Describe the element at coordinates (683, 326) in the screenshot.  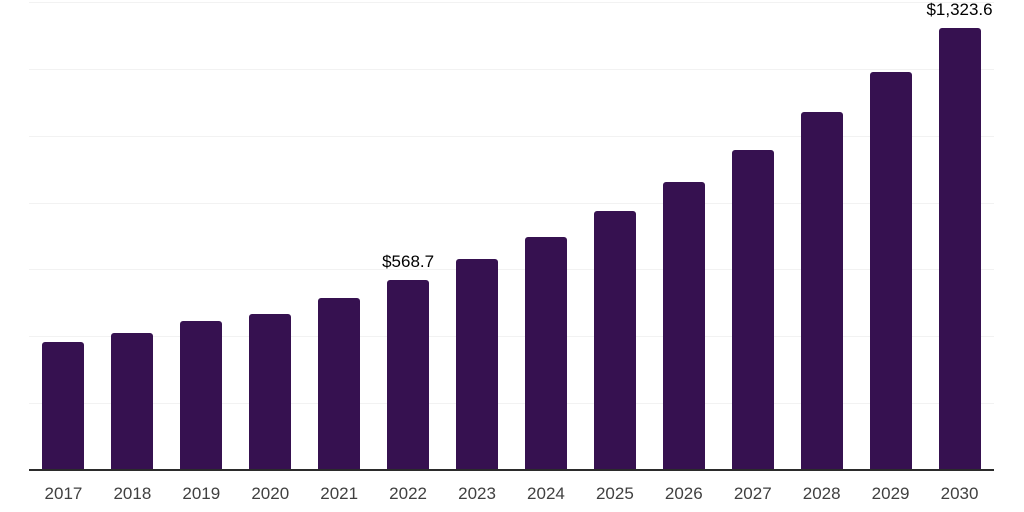
I see `bar-2026` at that location.